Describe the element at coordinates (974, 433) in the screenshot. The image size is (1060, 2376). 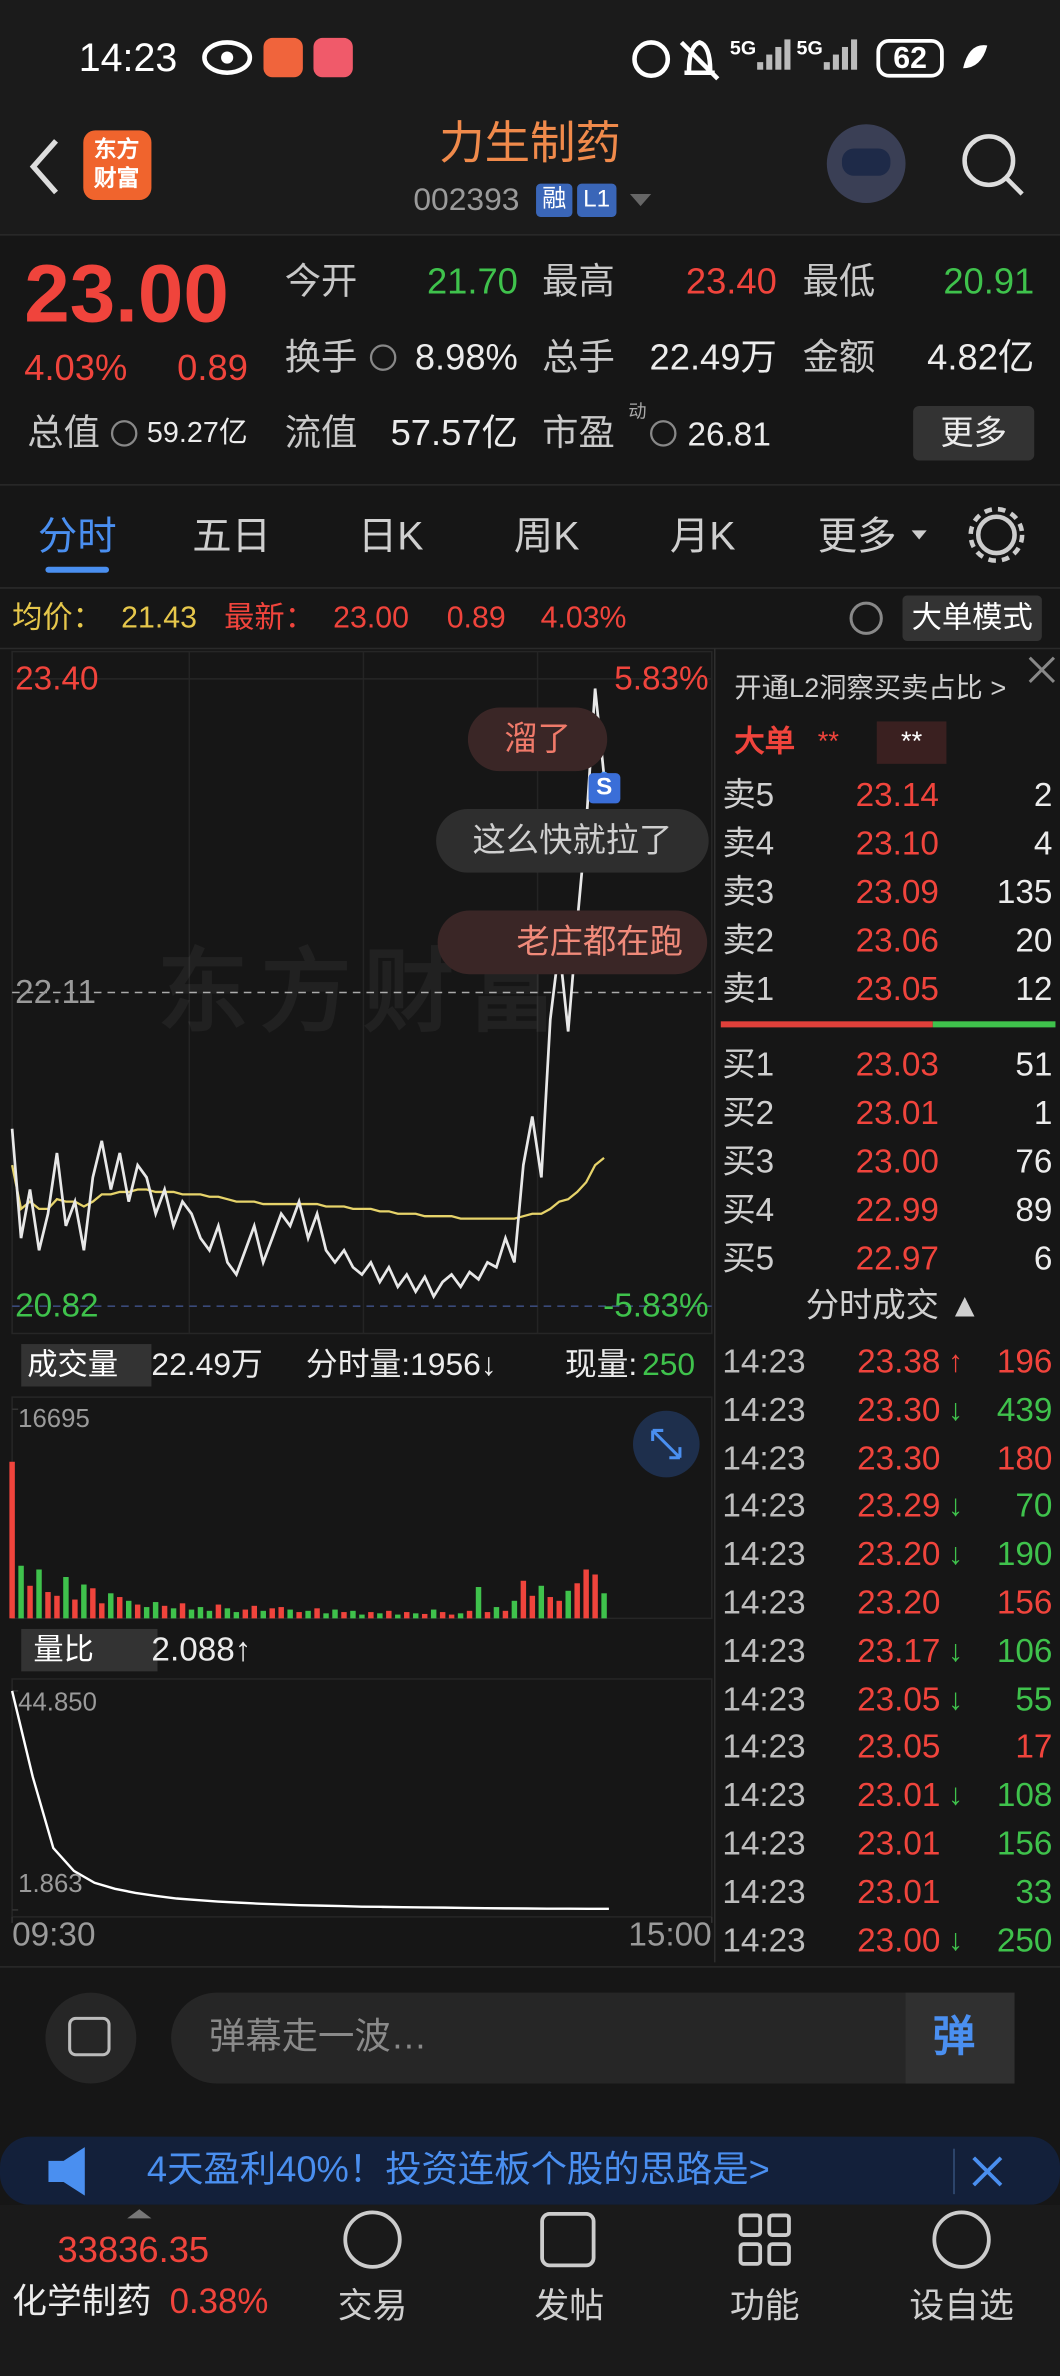
I see `more-button: 更多` at that location.